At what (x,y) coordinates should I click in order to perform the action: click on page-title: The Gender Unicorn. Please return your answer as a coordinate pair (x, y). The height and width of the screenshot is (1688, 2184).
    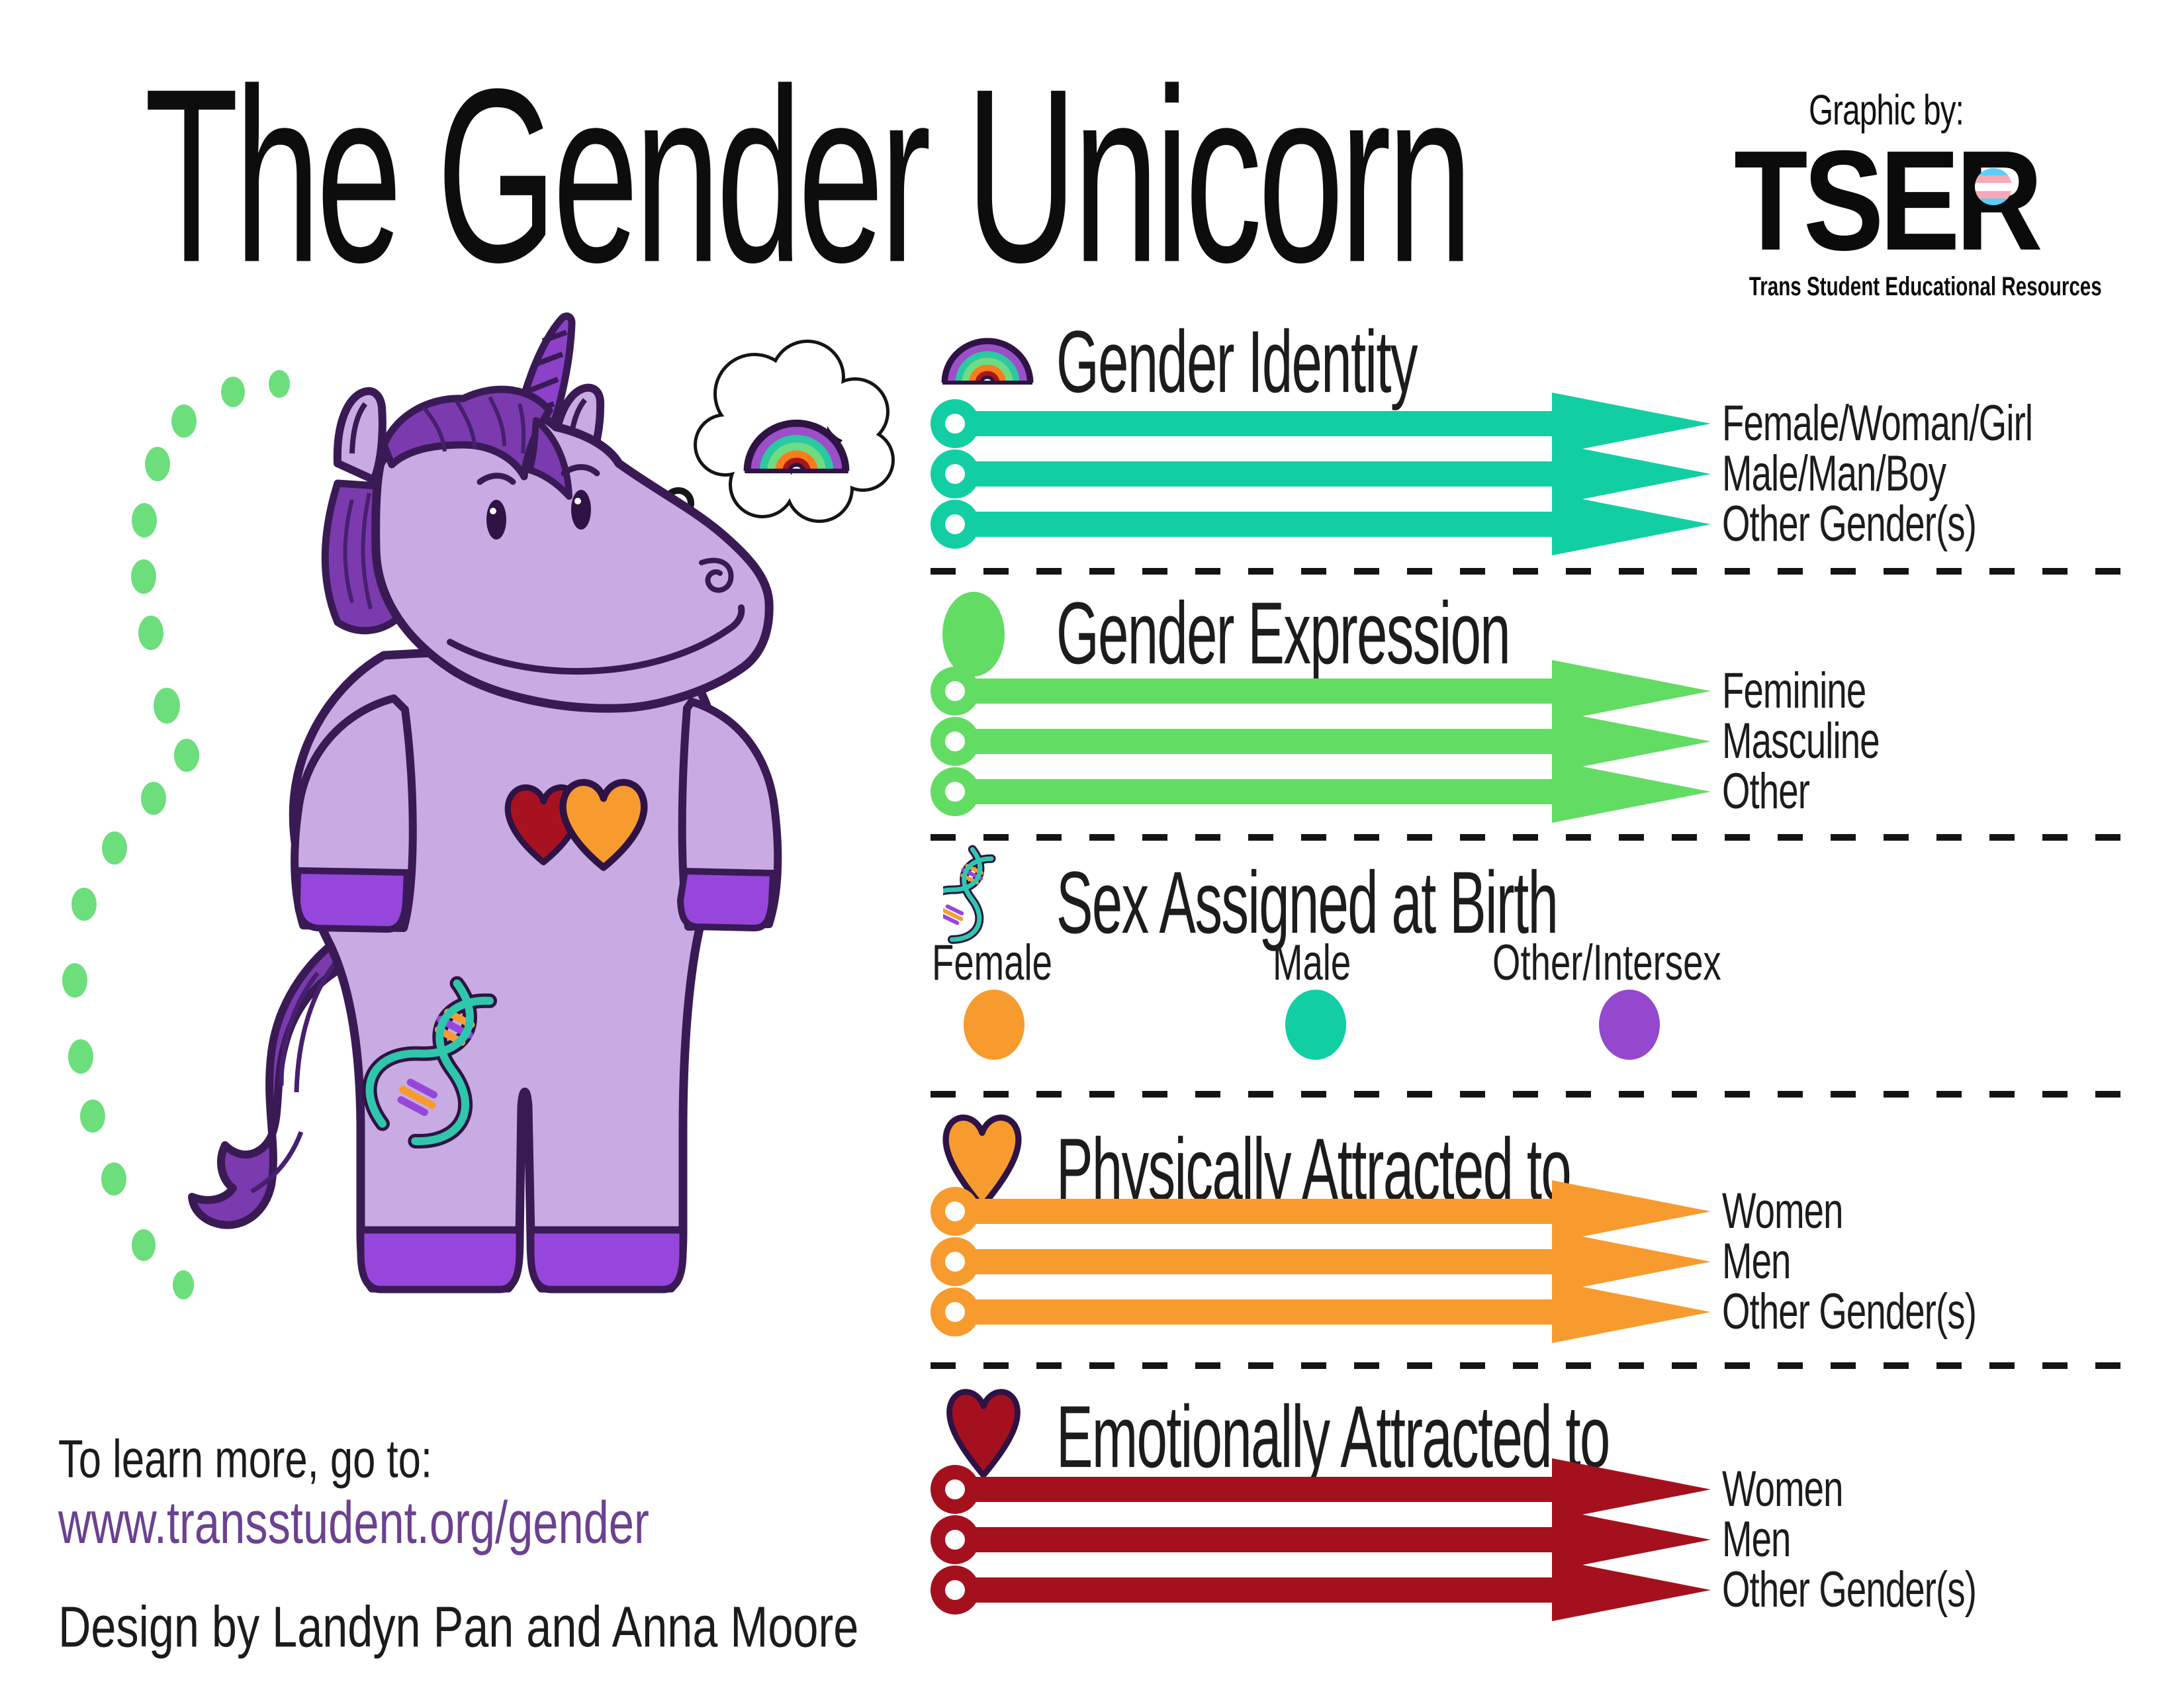
    Looking at the image, I should click on (808, 175).